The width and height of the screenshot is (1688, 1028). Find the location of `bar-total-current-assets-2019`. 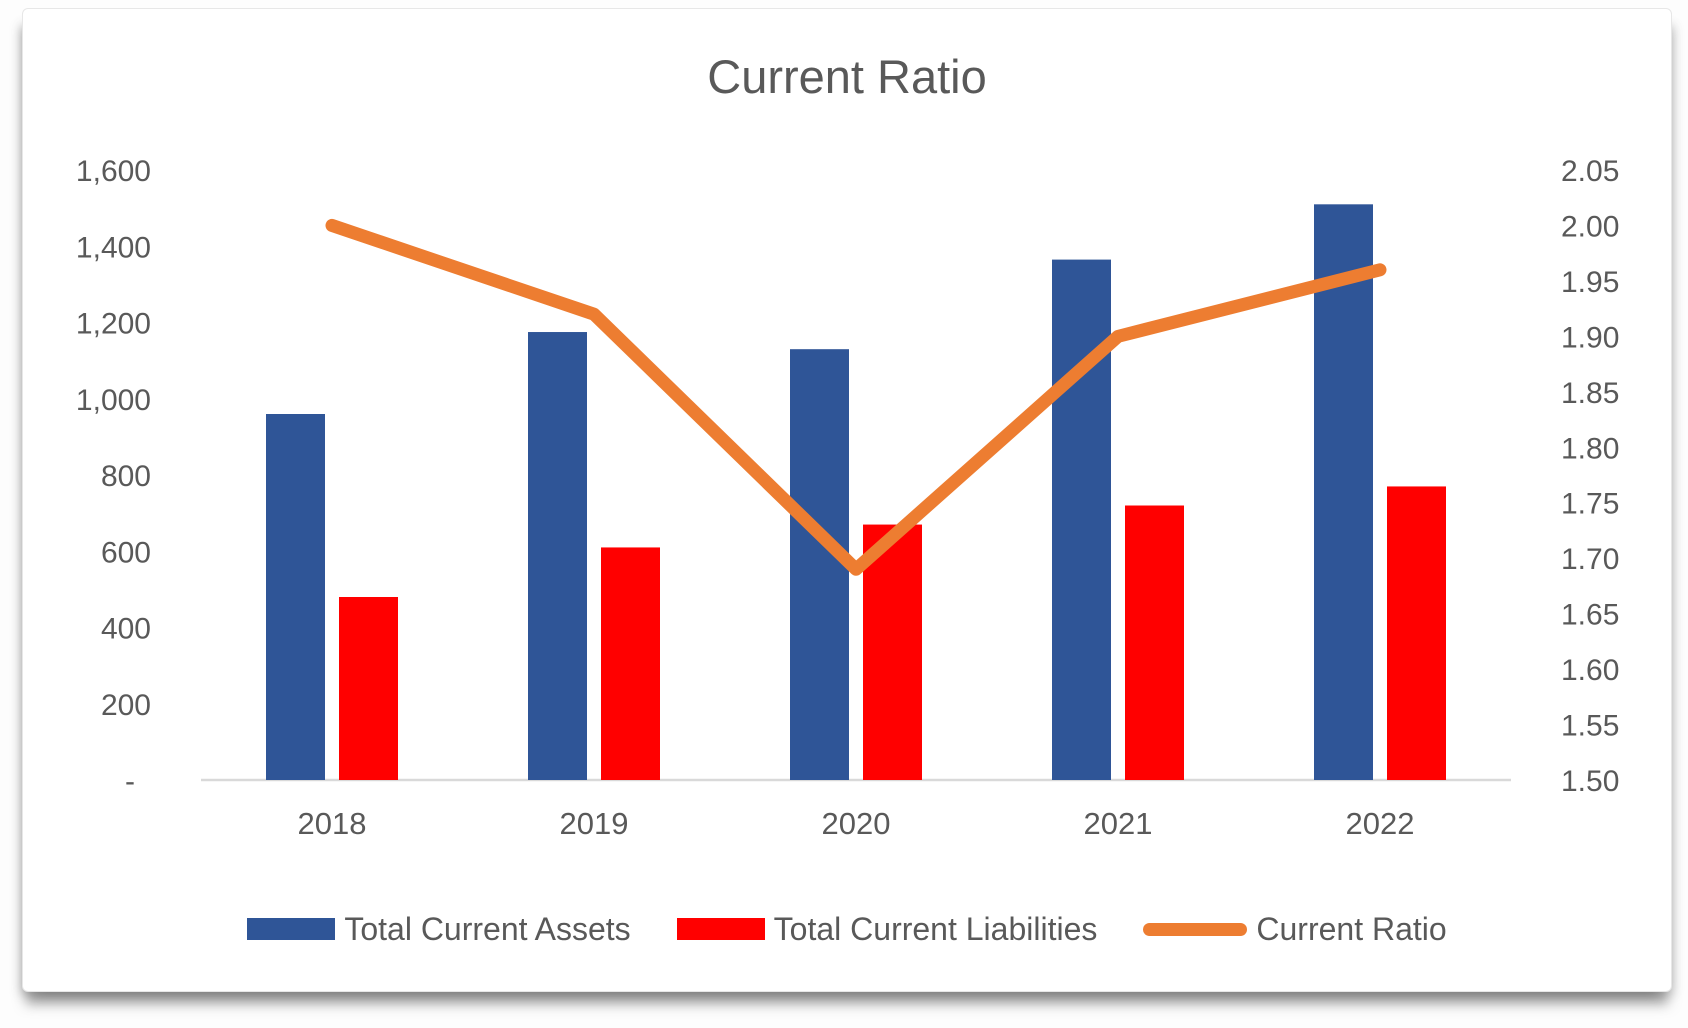

bar-total-current-assets-2019 is located at coordinates (557, 556).